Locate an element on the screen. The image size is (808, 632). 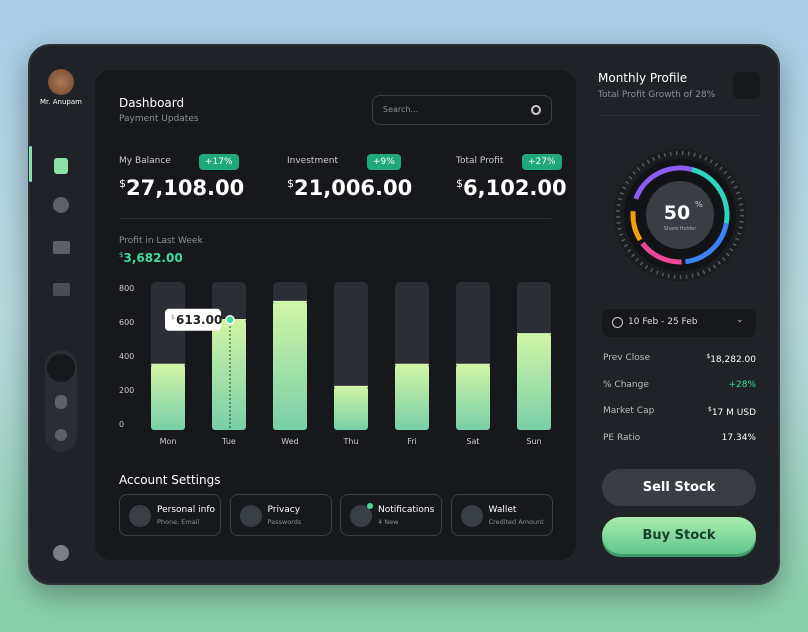
y-tick-label: 800 is located at coordinates (126, 288).